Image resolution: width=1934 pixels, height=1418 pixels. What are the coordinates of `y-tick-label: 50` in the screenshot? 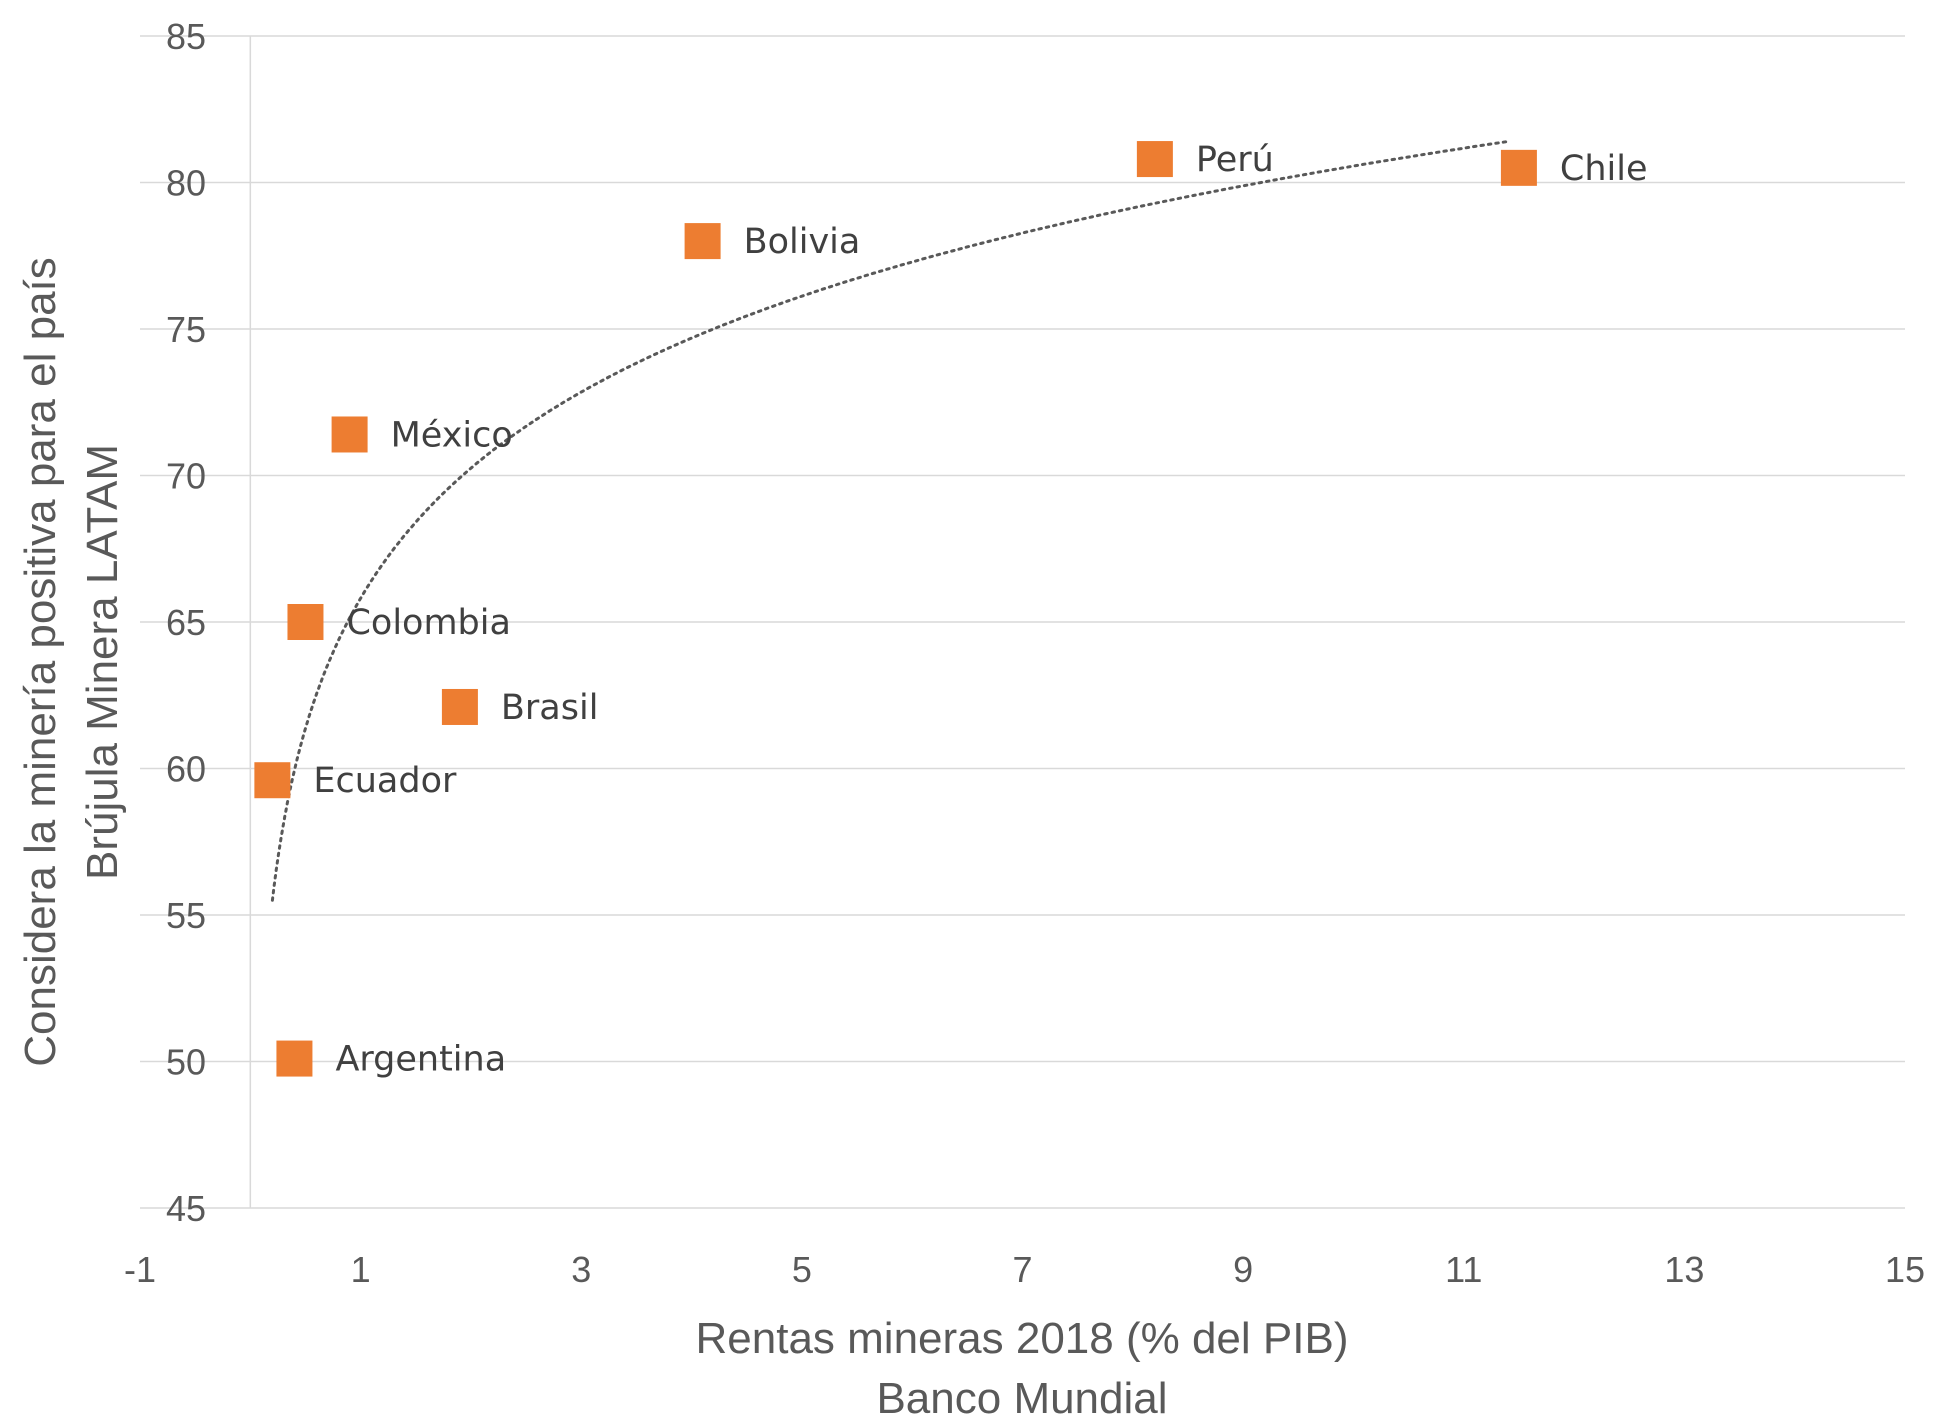 It's located at (186, 1062).